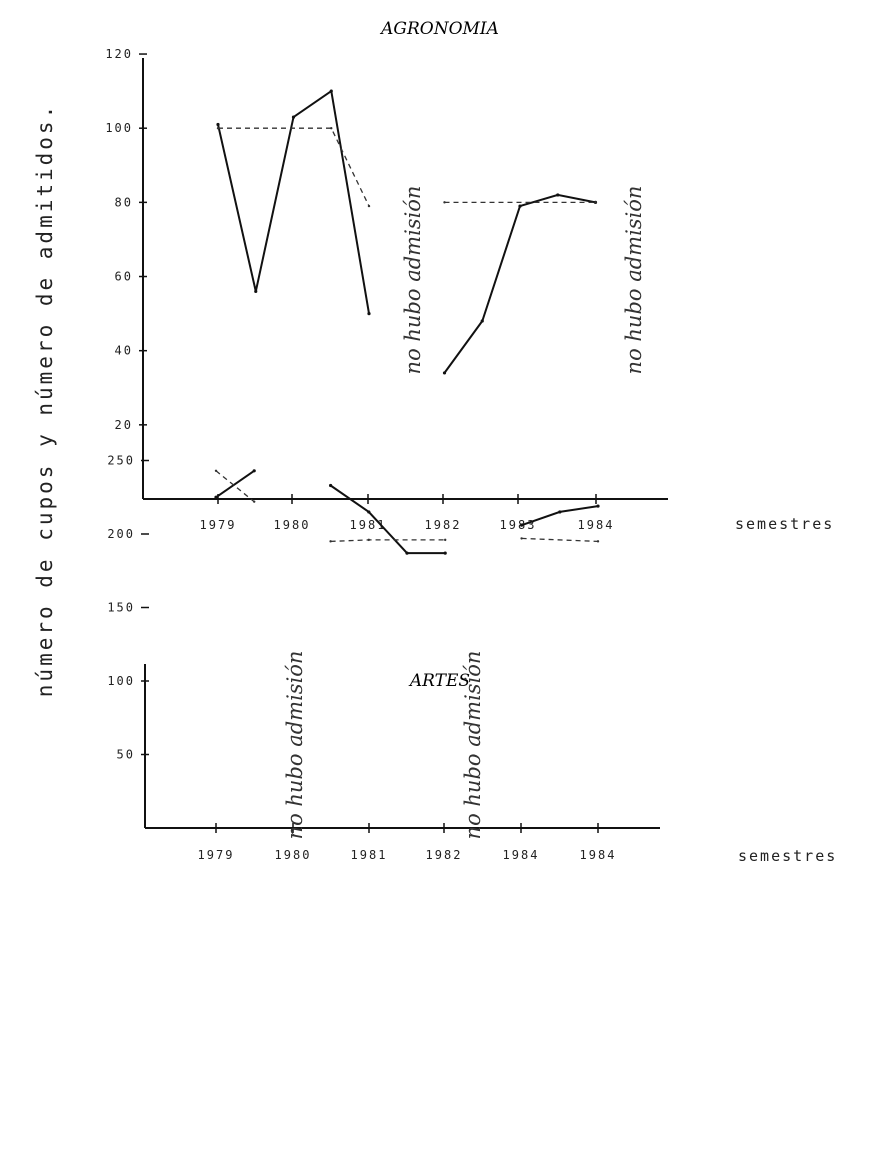 This screenshot has height=1153, width=879. I want to click on y-tick-label: 40, so click(124, 351).